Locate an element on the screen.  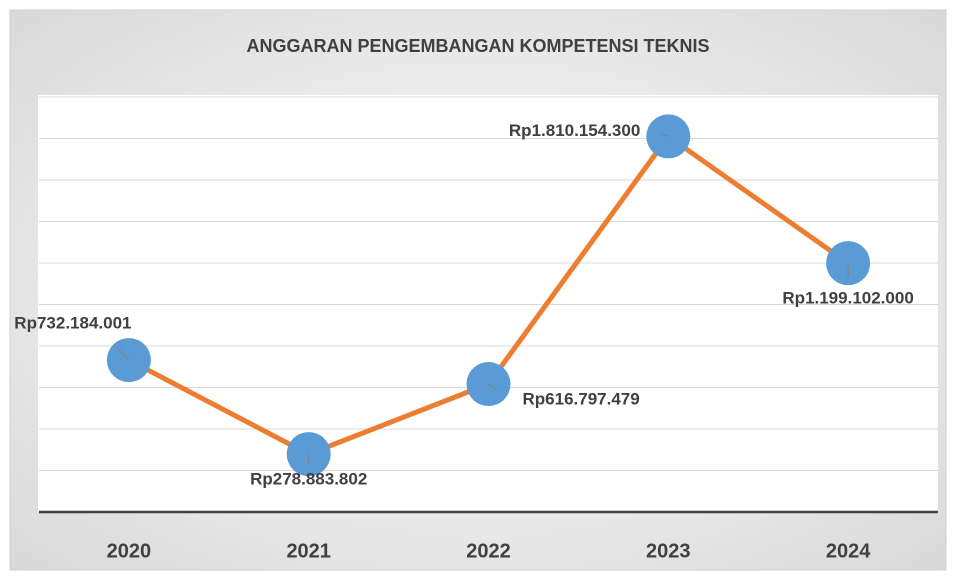
x-tick-label: 2021 is located at coordinates (308, 551).